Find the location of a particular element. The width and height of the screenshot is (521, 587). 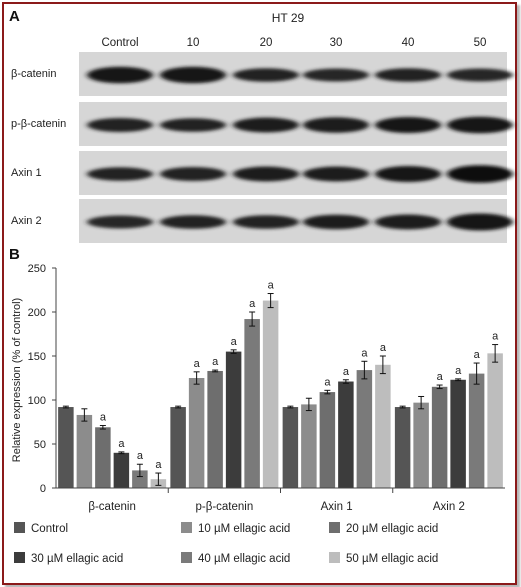

lane-label-0: Control is located at coordinates (119, 43).